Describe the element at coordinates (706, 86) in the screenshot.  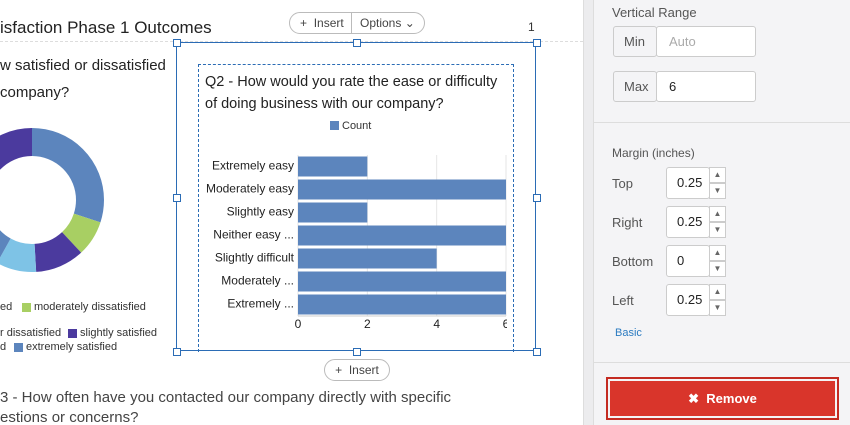
I see `max-input: 6` at that location.